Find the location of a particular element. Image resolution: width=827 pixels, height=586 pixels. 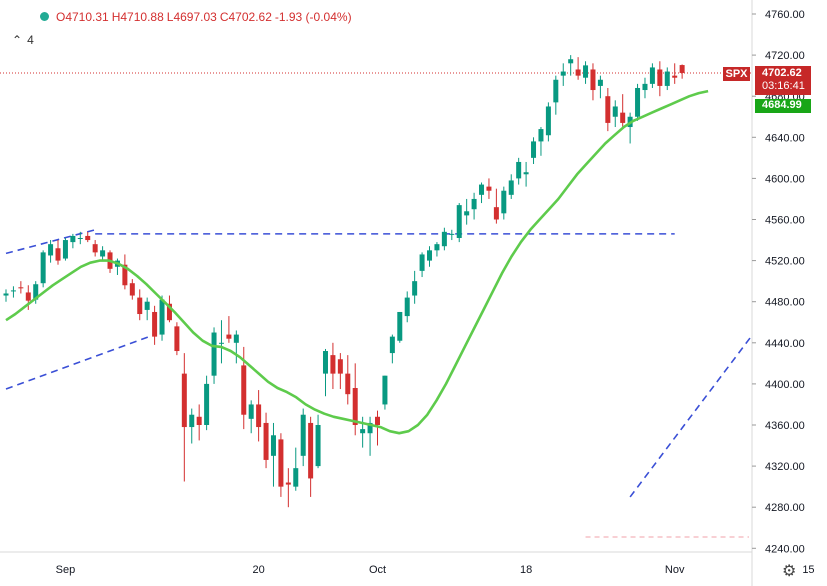

time-tick-label: 18 is located at coordinates (526, 570).